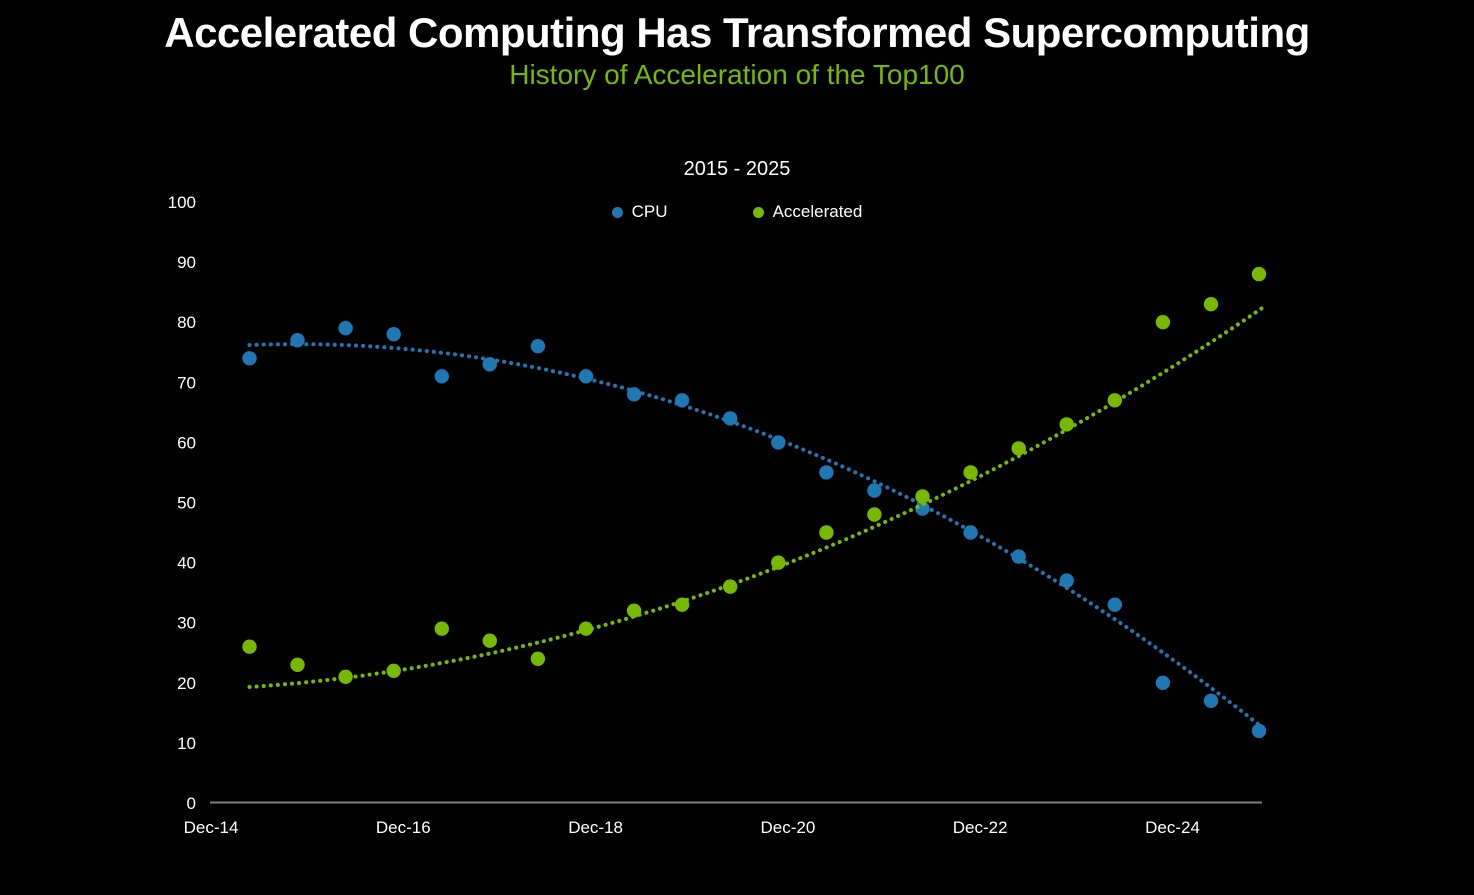 The height and width of the screenshot is (895, 1474). What do you see at coordinates (186, 683) in the screenshot?
I see `y-tick-label: 20` at bounding box center [186, 683].